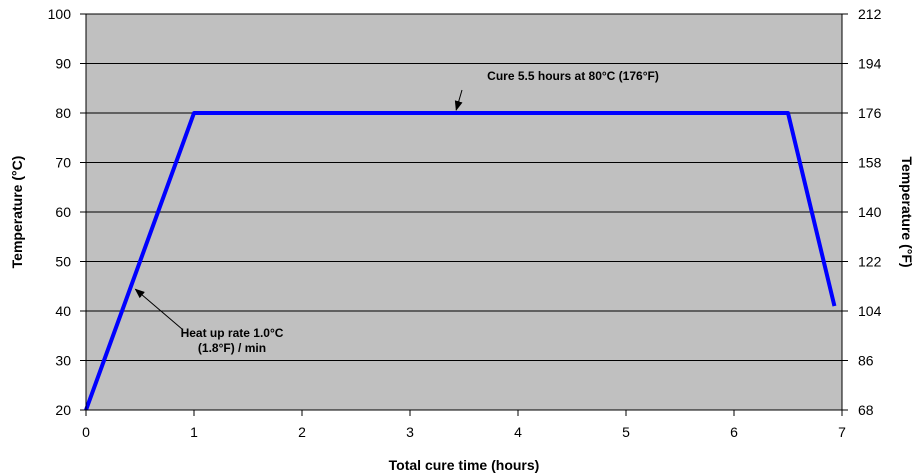  Describe the element at coordinates (556, 90) in the screenshot. I see `annotation: Cure 5.5 hours at 80°C (176°F)` at that location.